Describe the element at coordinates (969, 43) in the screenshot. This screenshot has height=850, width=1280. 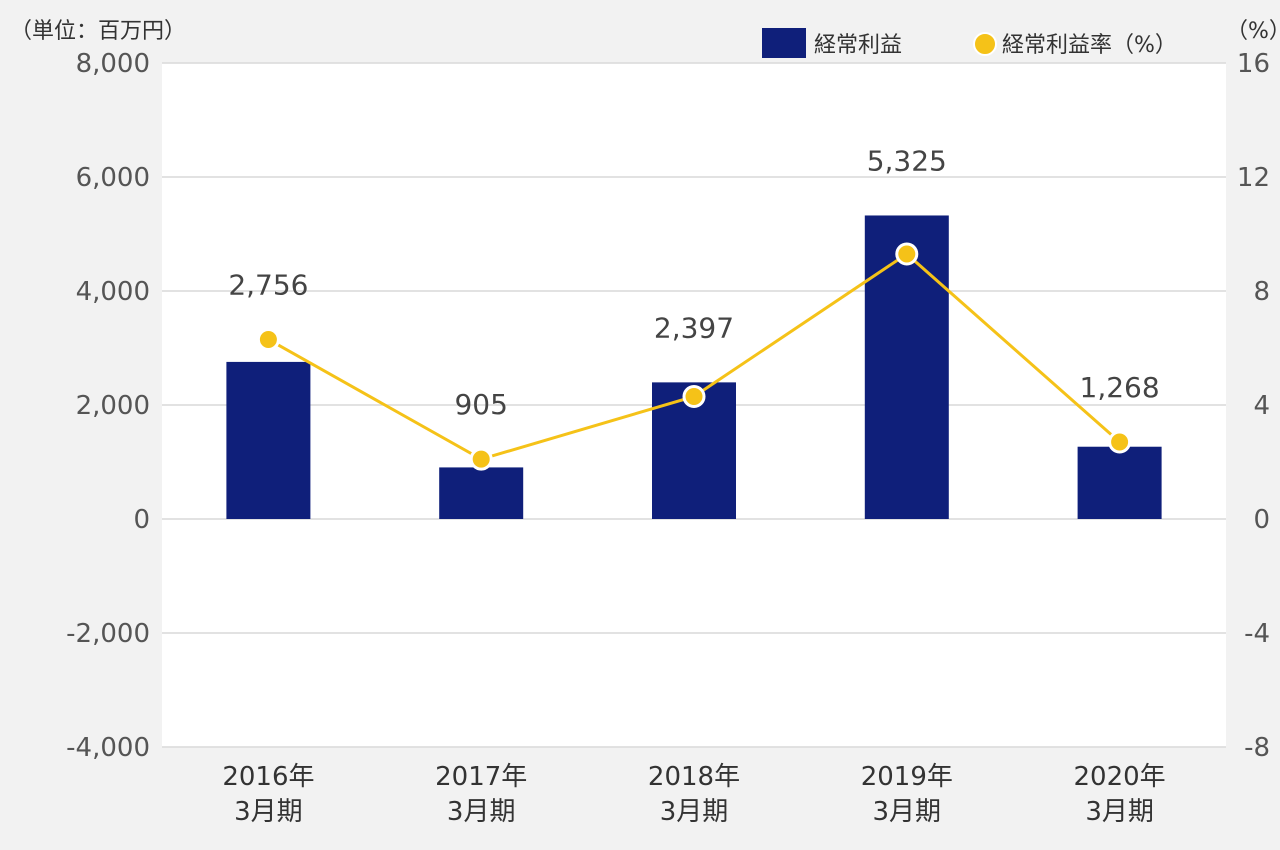
I see `legend: 経常利益 経常利益率（%）` at that location.